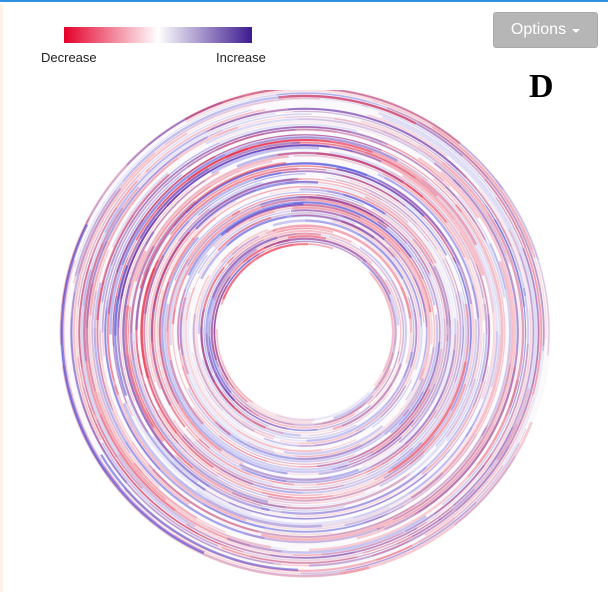  I want to click on ring-accent-arc, so click(133, 246).